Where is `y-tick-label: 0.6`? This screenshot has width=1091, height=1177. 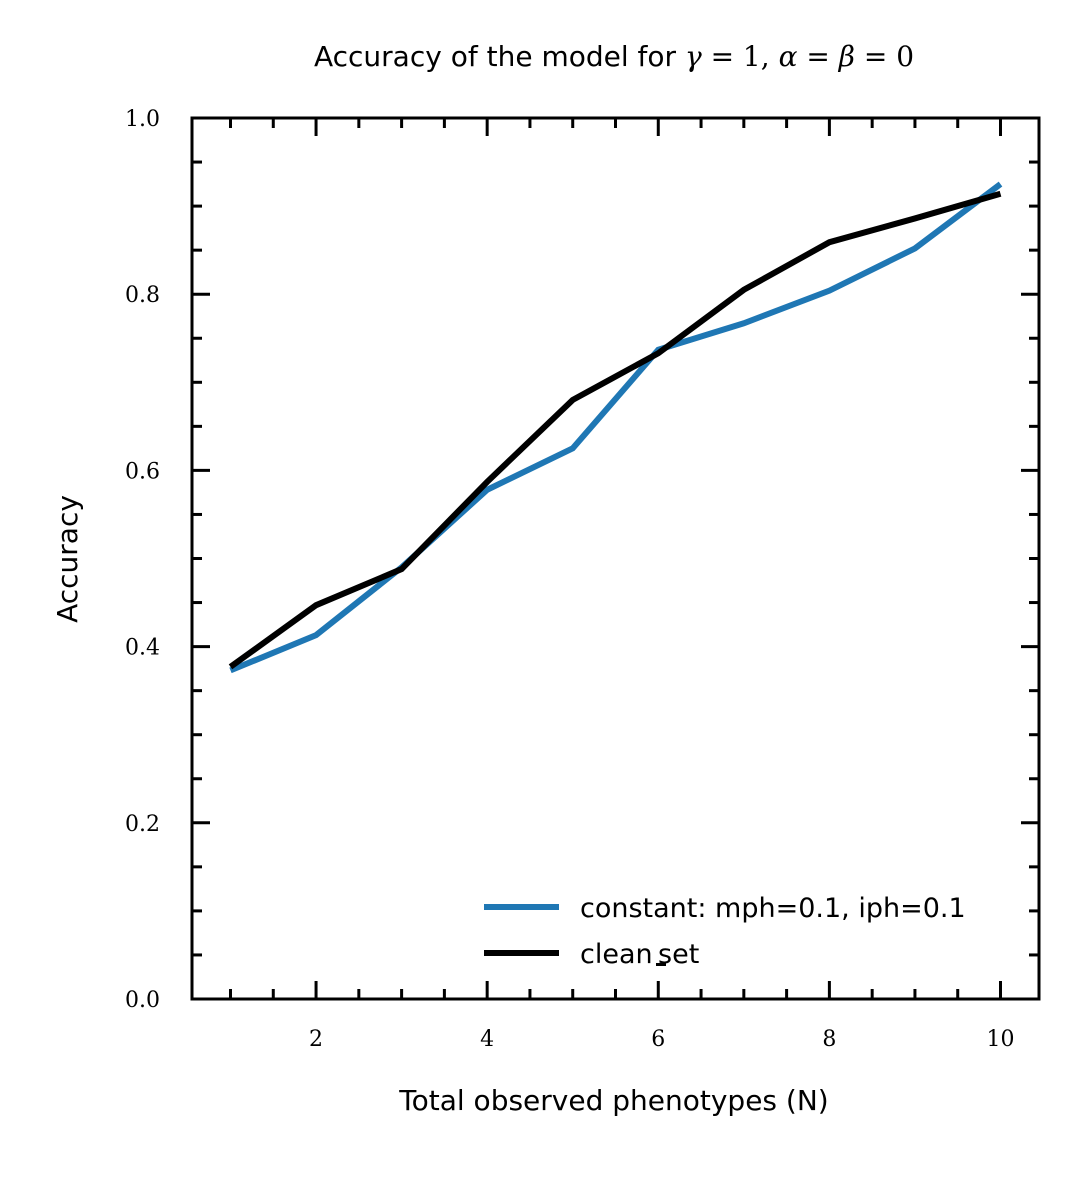 y-tick-label: 0.6 is located at coordinates (142, 471).